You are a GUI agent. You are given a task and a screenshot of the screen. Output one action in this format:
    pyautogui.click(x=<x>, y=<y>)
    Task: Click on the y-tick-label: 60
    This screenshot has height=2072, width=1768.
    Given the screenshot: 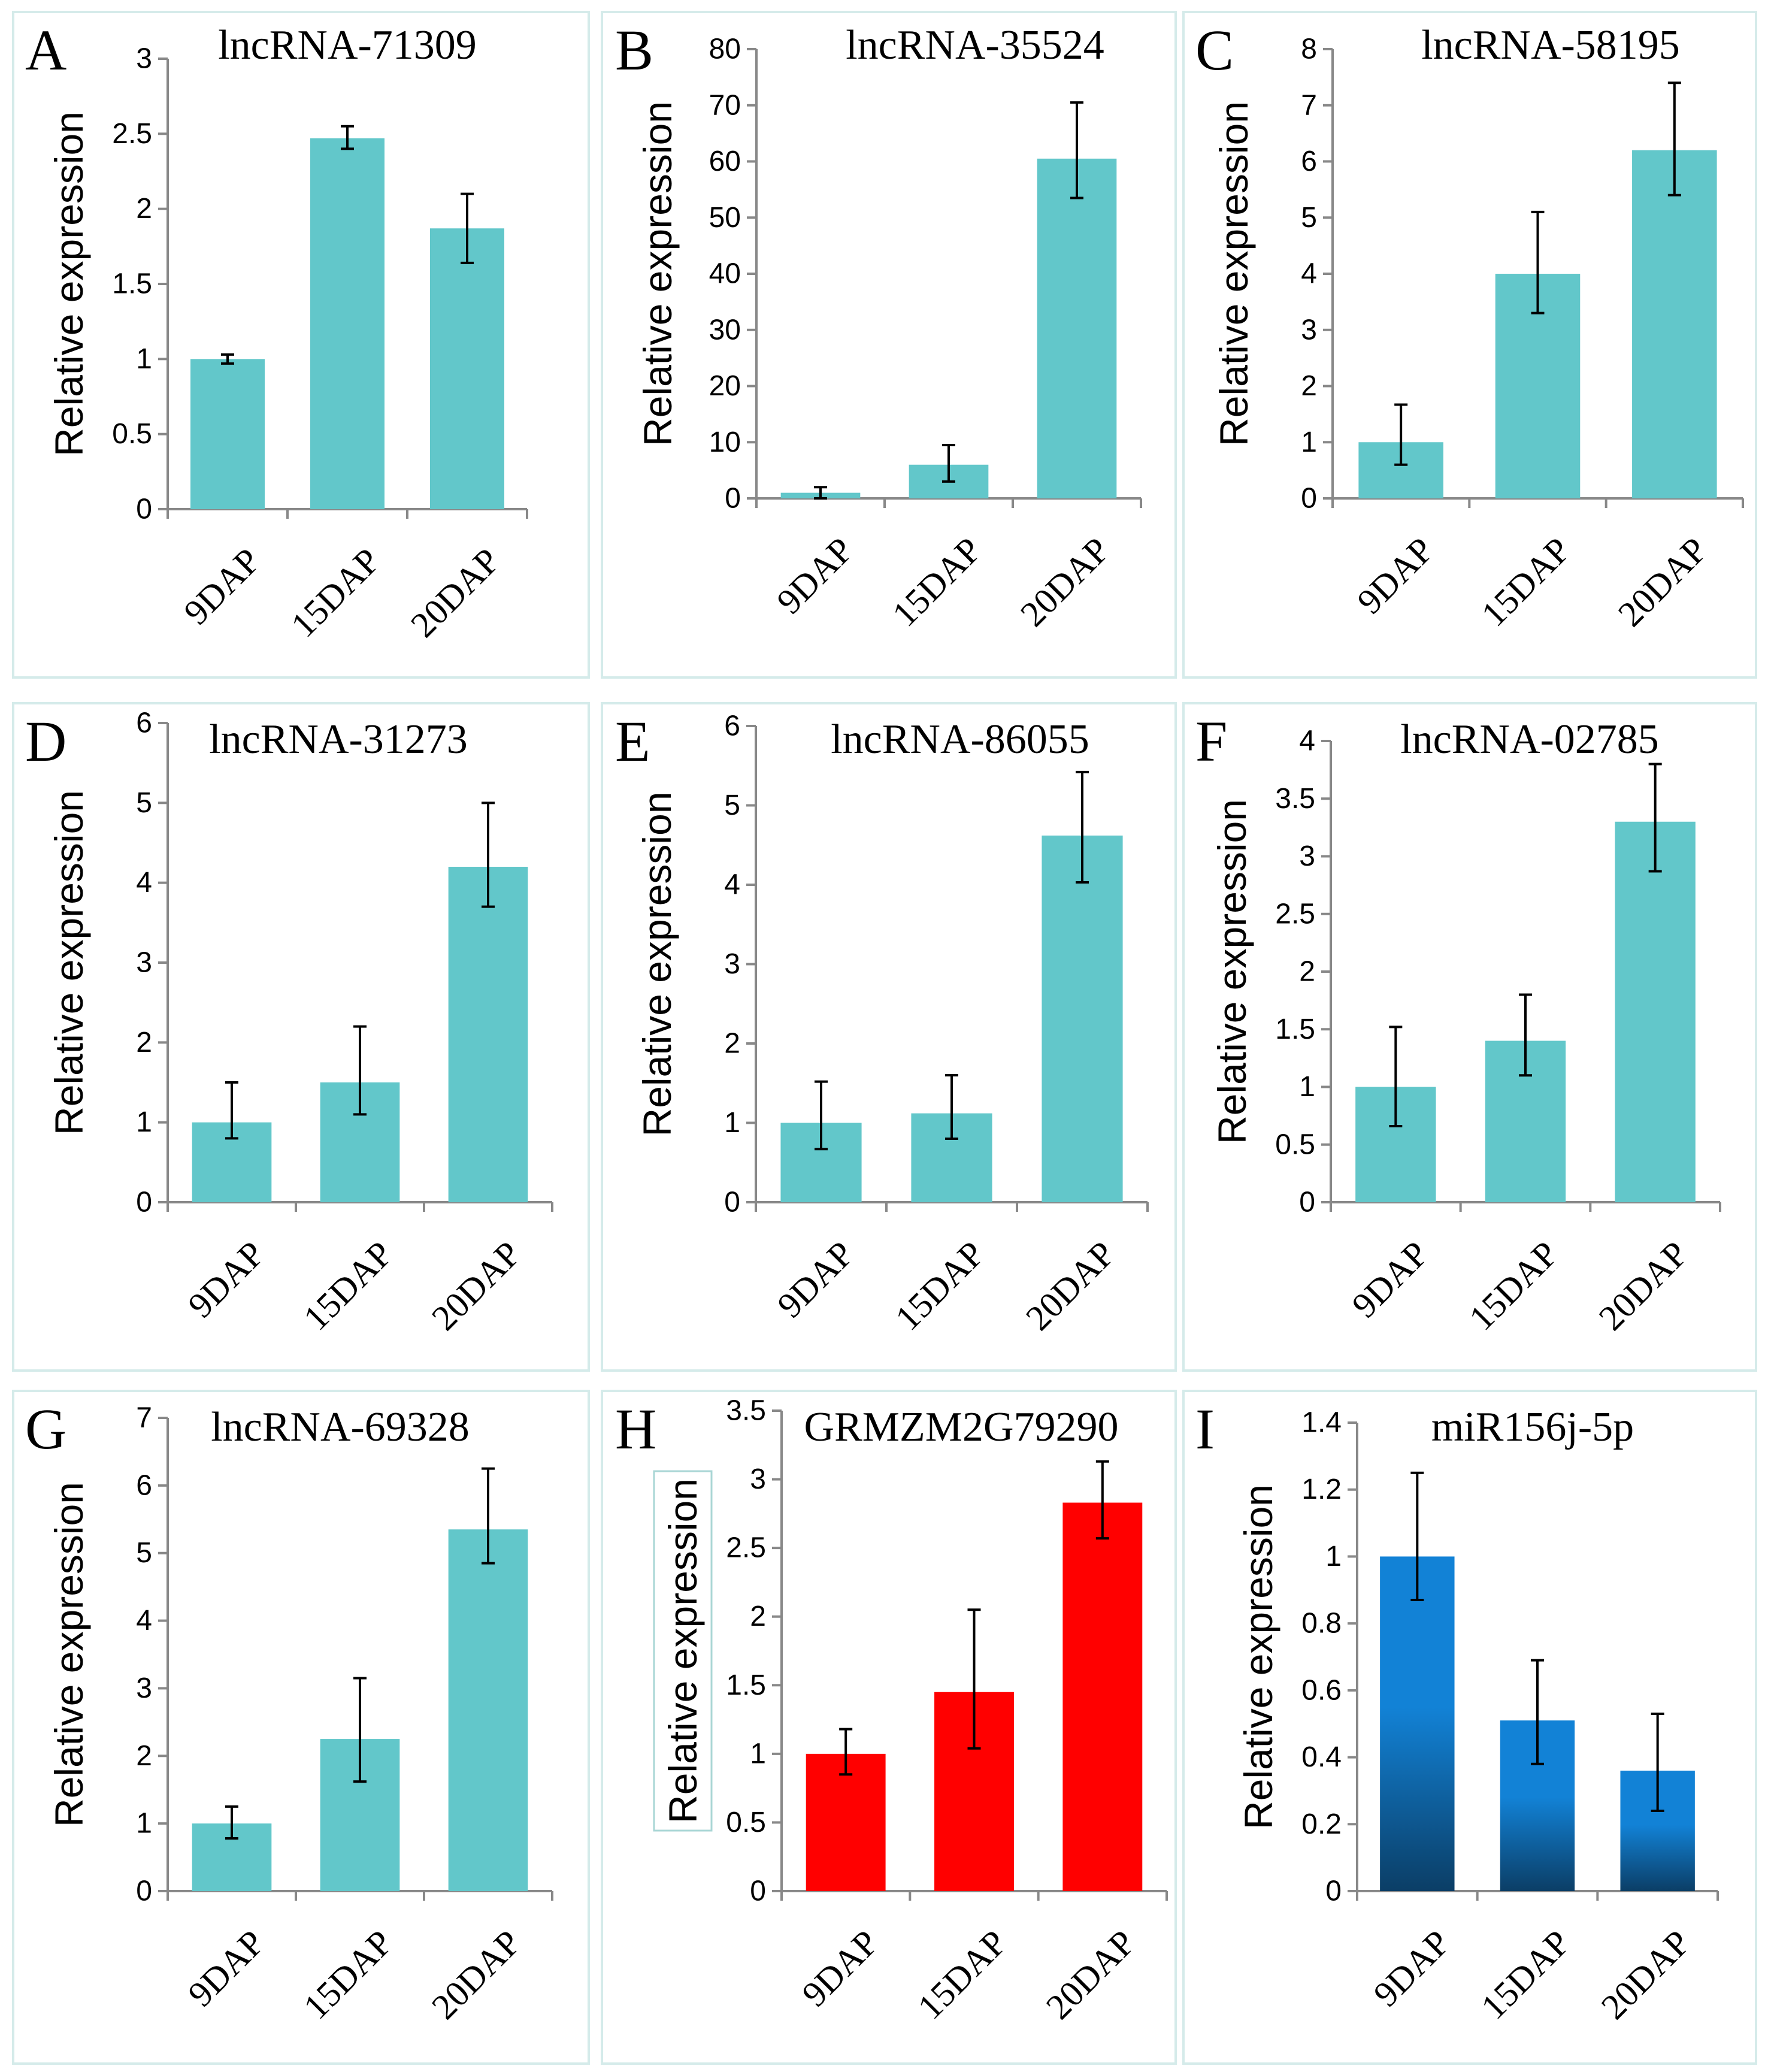 What is the action you would take?
    pyautogui.click(x=725, y=161)
    